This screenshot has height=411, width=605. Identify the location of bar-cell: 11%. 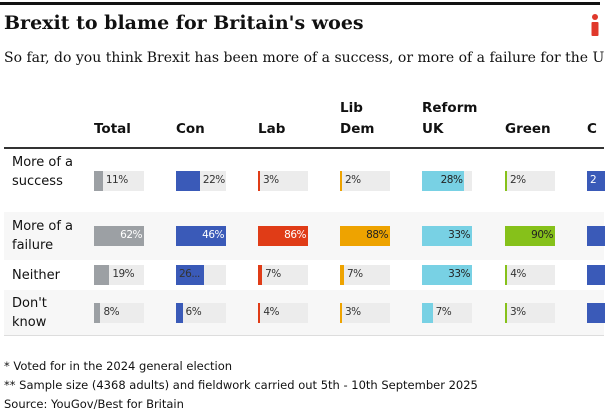
(119, 181).